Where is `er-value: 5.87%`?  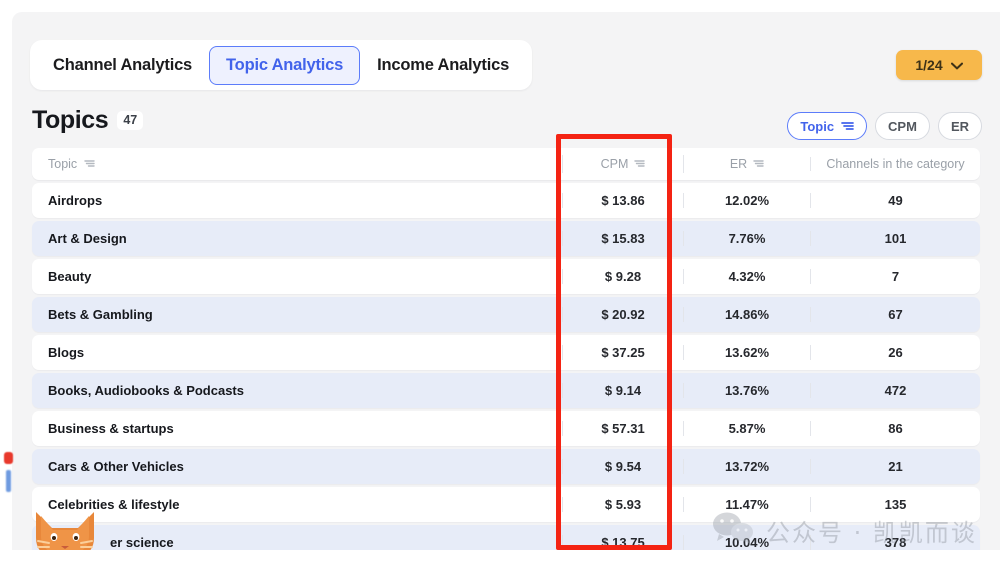 er-value: 5.87% is located at coordinates (747, 428).